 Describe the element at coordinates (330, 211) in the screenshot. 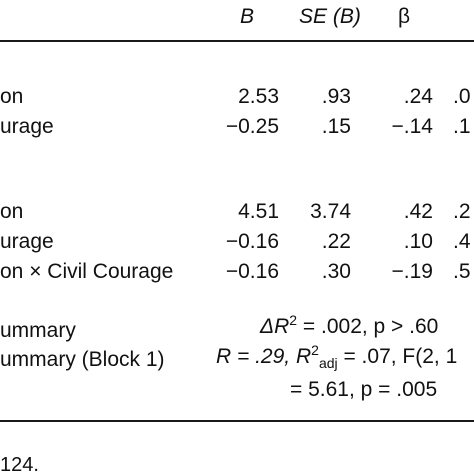

I see `cell-se: 3.74` at that location.